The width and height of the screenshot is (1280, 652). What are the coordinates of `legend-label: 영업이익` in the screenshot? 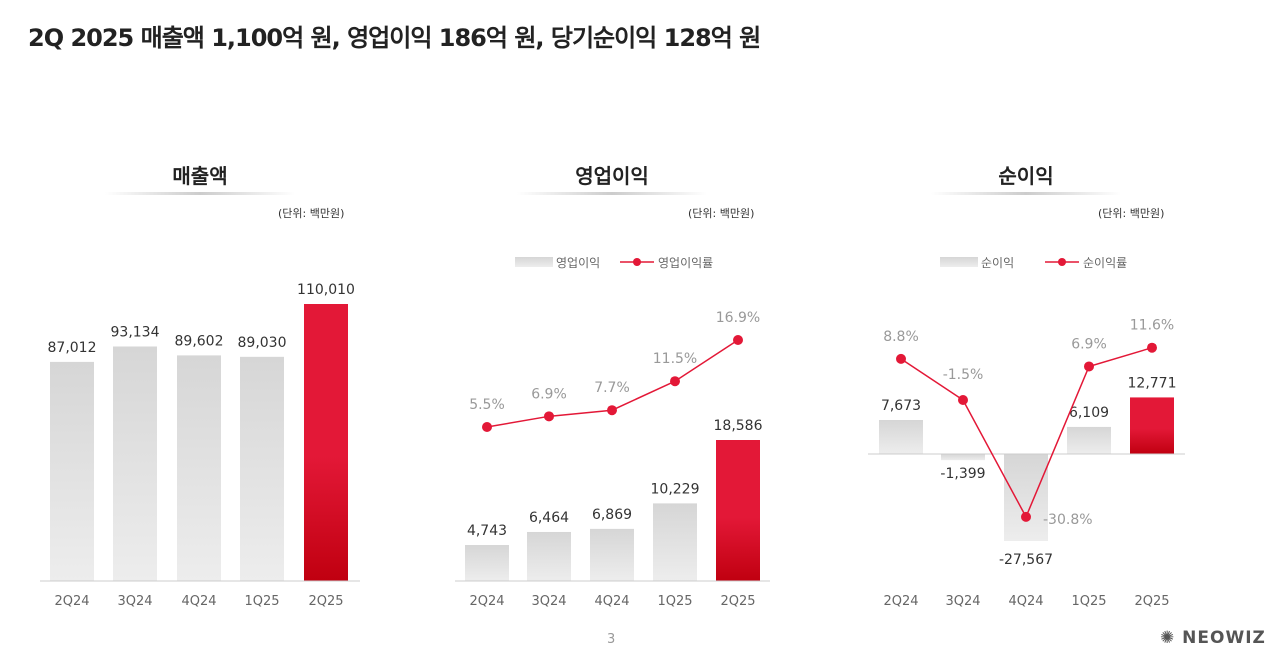 It's located at (578, 263).